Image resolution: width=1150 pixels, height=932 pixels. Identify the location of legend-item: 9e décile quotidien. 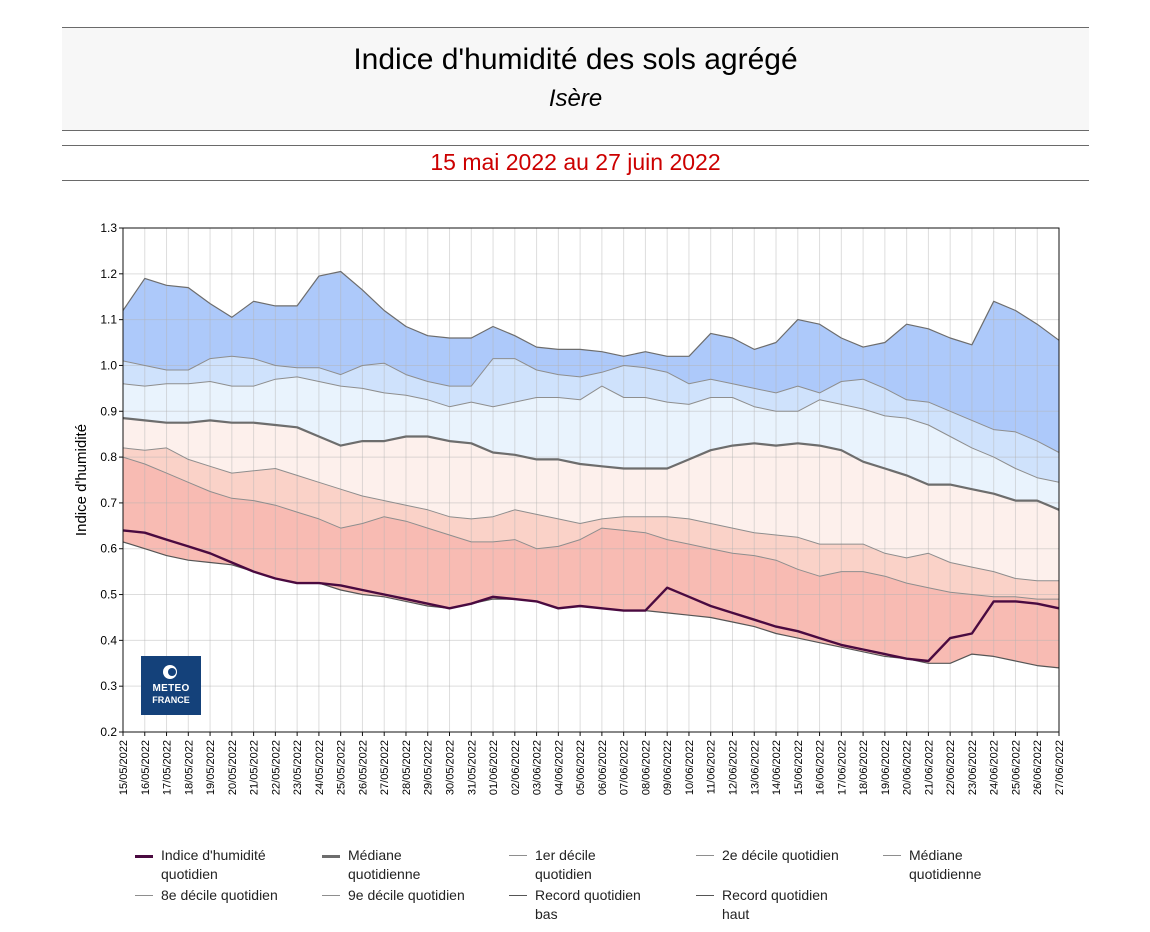
(395, 895).